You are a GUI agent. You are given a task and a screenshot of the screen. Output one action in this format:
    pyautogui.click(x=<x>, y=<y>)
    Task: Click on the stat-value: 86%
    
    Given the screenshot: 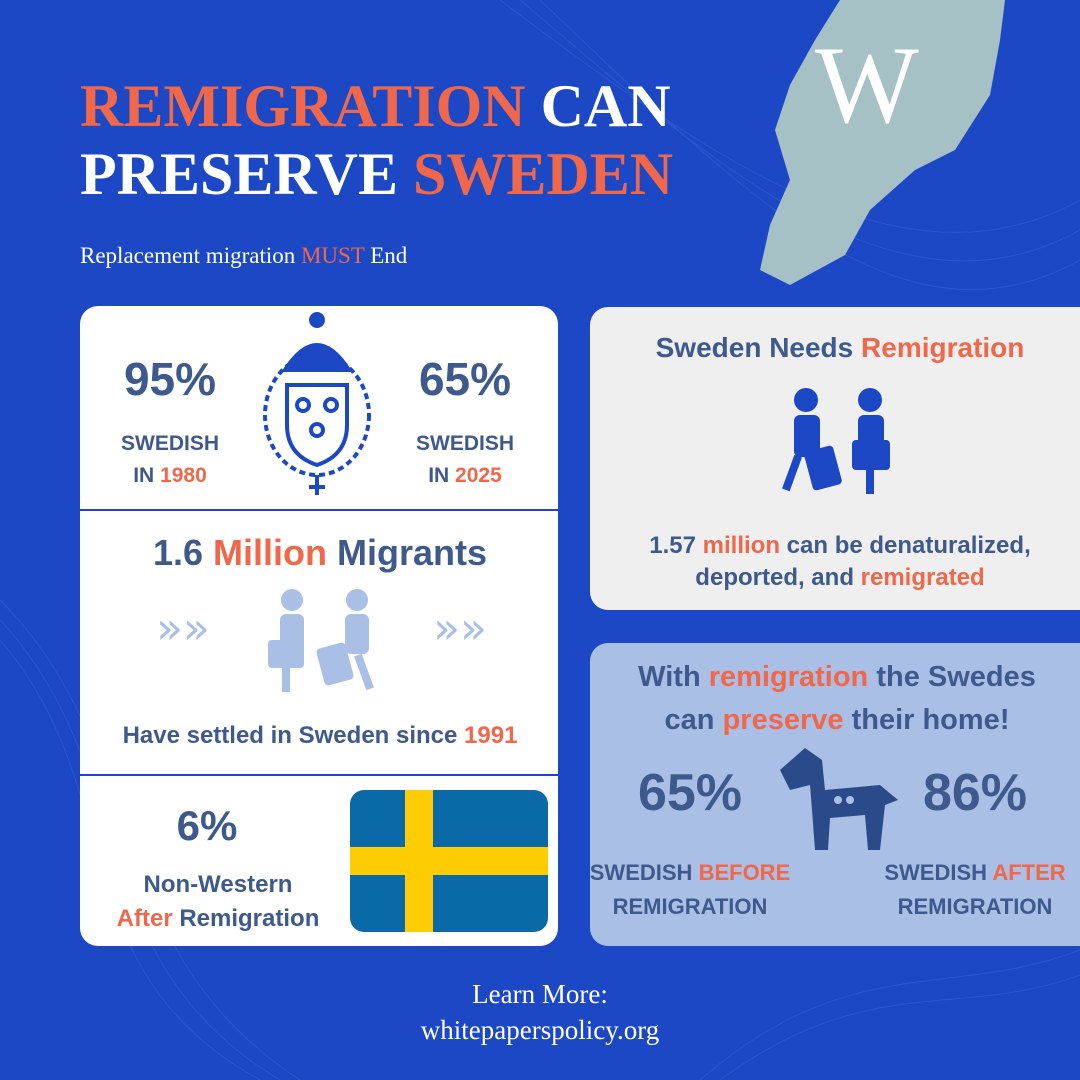 What is the action you would take?
    pyautogui.click(x=975, y=793)
    